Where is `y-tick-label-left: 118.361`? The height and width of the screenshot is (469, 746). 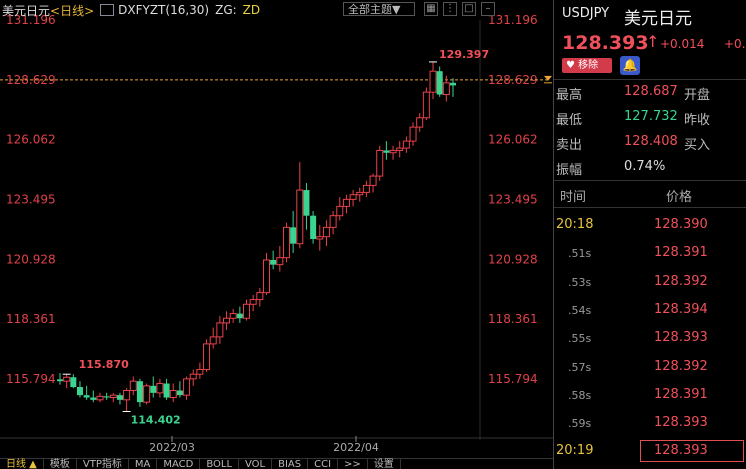
y-tick-label-left: 118.361 is located at coordinates (31, 319).